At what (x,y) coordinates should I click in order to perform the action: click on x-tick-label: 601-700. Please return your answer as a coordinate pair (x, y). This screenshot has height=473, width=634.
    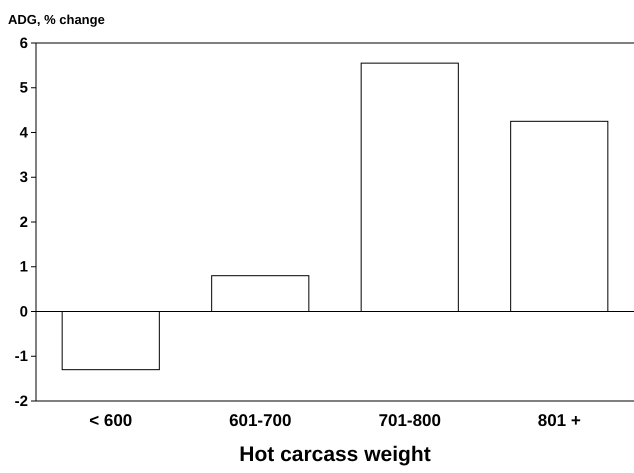
    Looking at the image, I should click on (260, 420).